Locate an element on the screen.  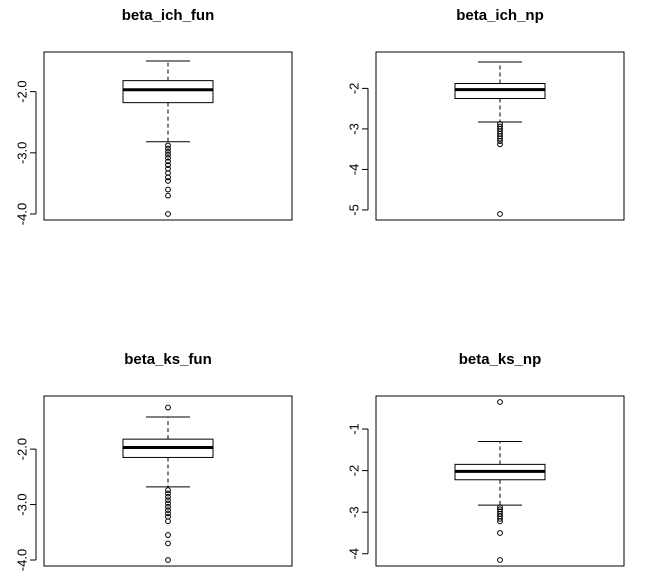
iqr-box is located at coordinates (168, 92).